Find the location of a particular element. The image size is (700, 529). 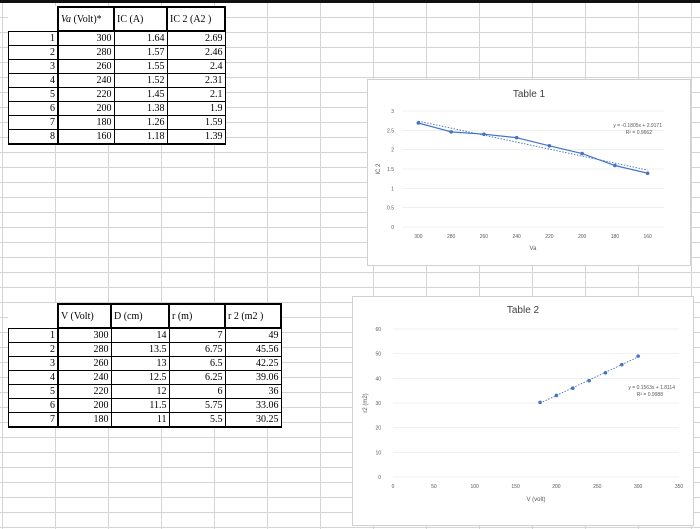

table-cell: 1.57 is located at coordinates (140, 52).